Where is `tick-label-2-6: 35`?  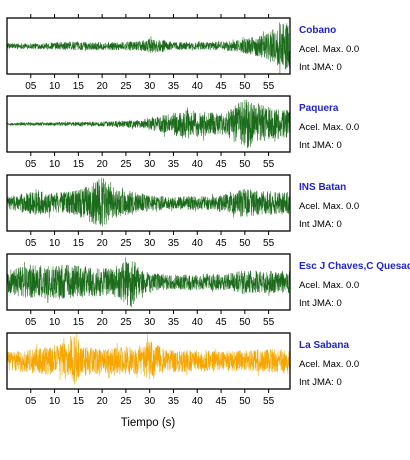
tick-label-2-6: 35 is located at coordinates (174, 243).